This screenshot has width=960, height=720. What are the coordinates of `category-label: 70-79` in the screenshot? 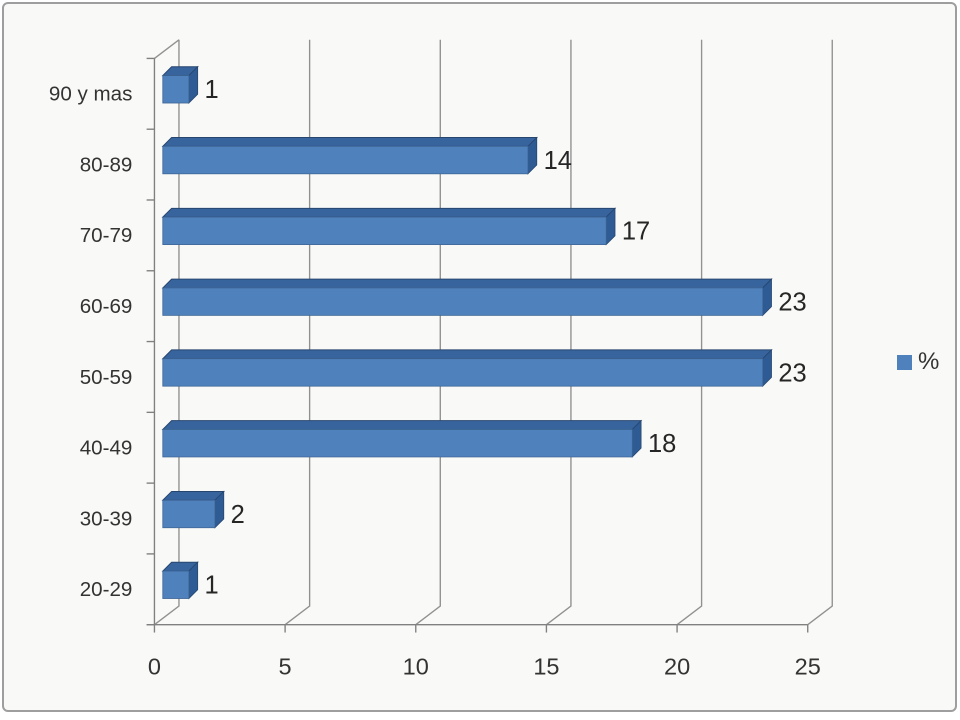 It's located at (106, 235).